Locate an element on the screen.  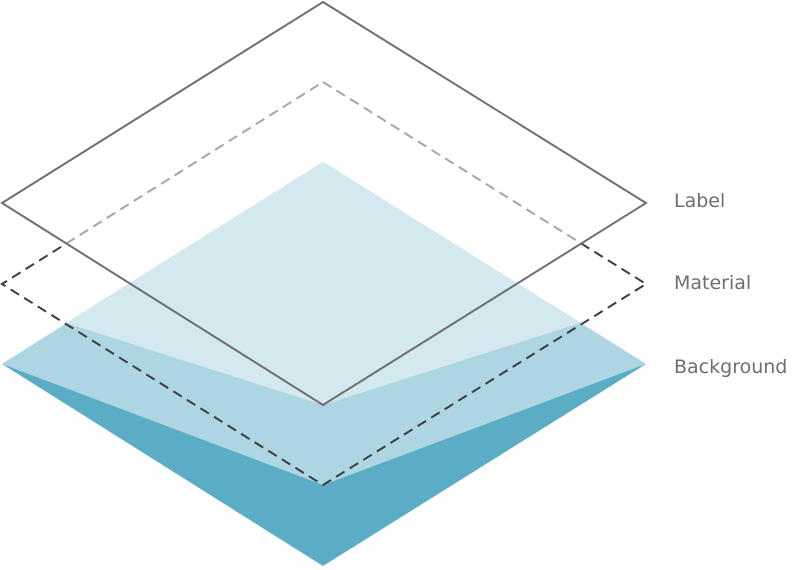
background-layer-text: Background is located at coordinates (730, 367).